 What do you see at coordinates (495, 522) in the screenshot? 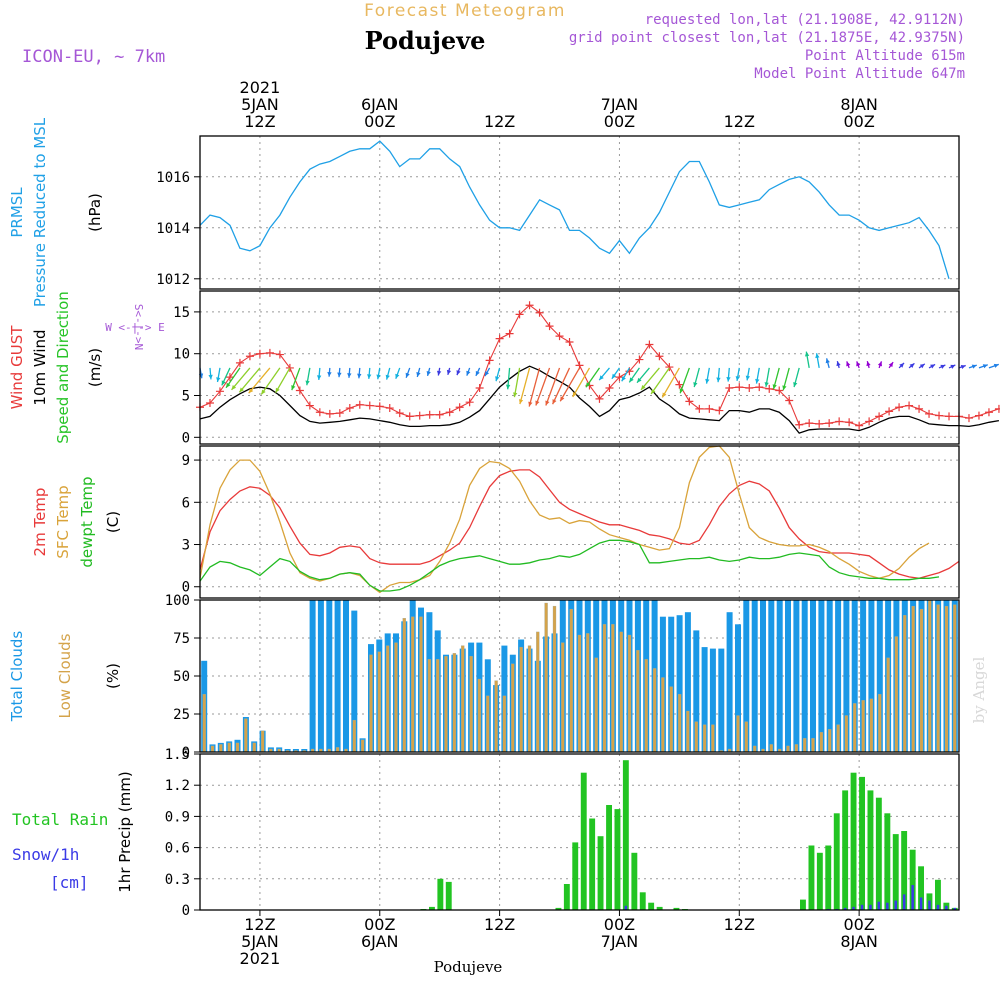
I see `panel-temperature: 0 3 6 9 2m Temp SFC Temp dewpt Temp (C)` at bounding box center [495, 522].